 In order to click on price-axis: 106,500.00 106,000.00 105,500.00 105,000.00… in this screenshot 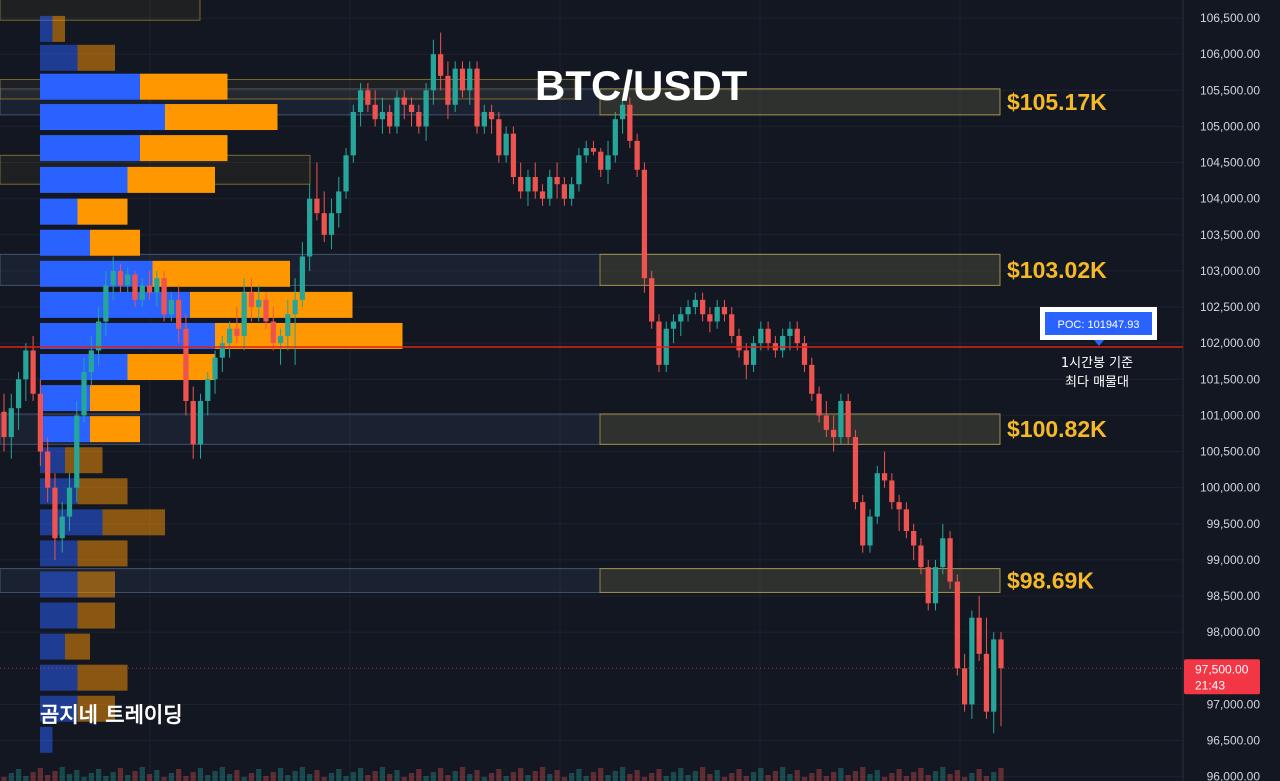, I will do `click(1221, 390)`.